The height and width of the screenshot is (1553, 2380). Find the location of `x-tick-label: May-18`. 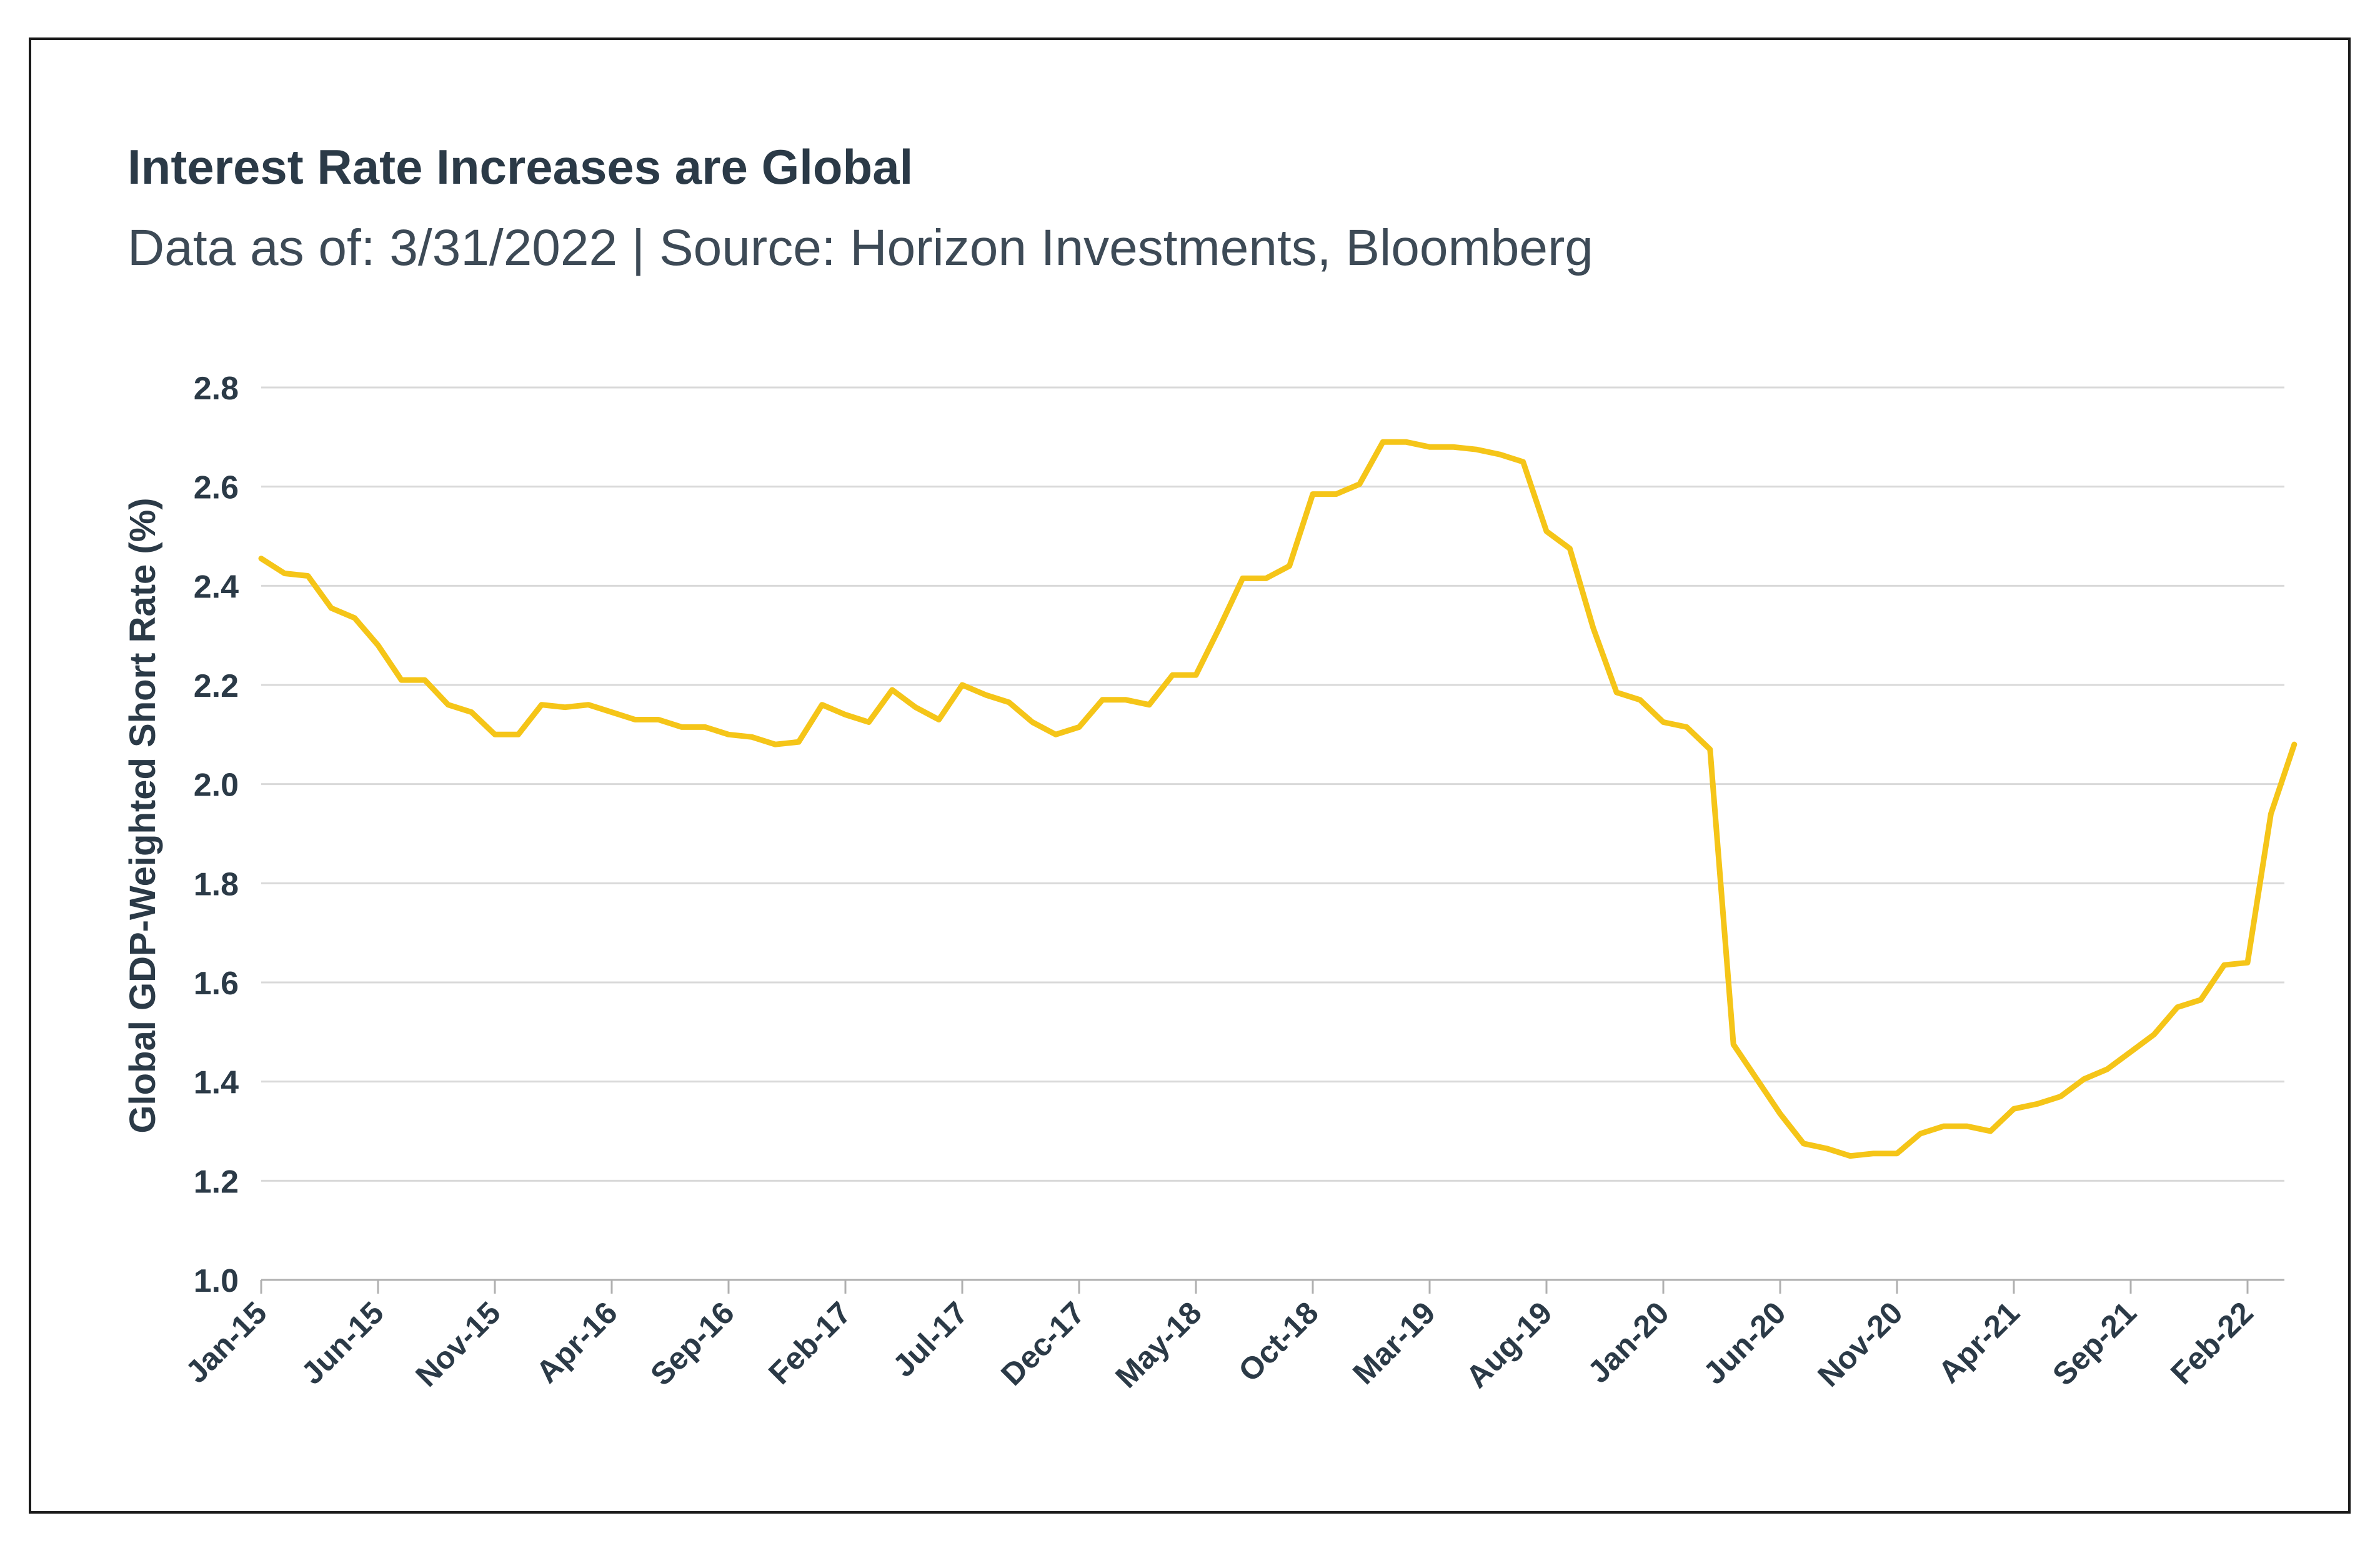

x-tick-label: May-18 is located at coordinates (1158, 1344).